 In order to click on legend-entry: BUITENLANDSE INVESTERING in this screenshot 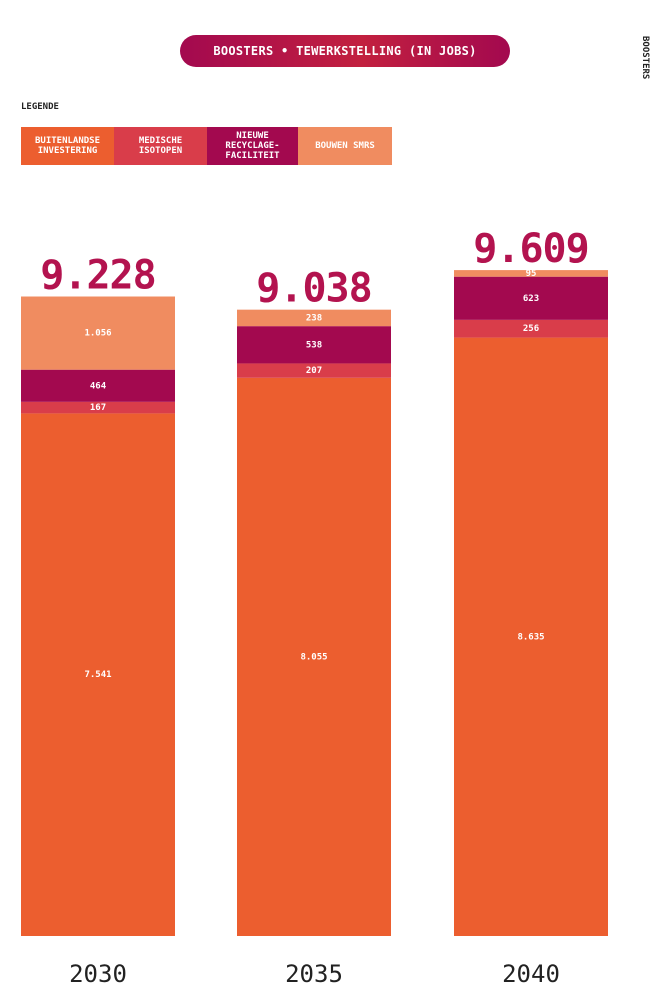, I will do `click(67, 146)`.